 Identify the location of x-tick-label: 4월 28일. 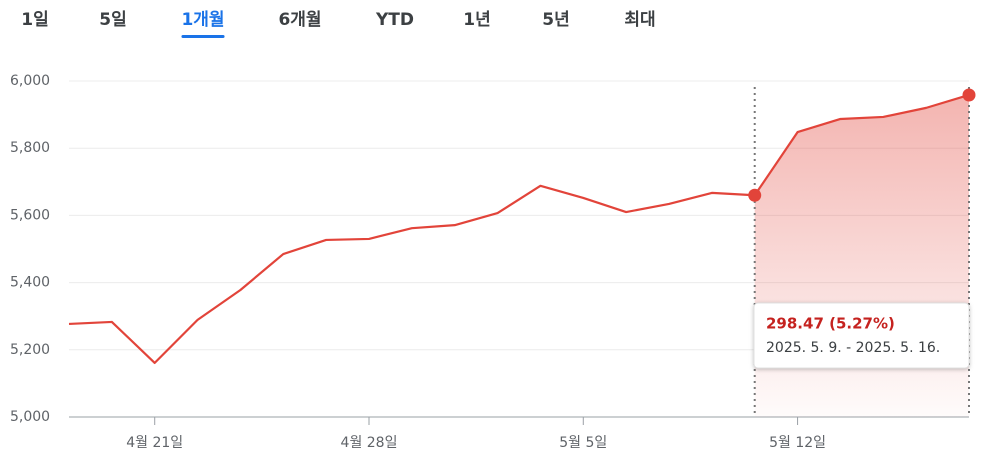
(369, 443).